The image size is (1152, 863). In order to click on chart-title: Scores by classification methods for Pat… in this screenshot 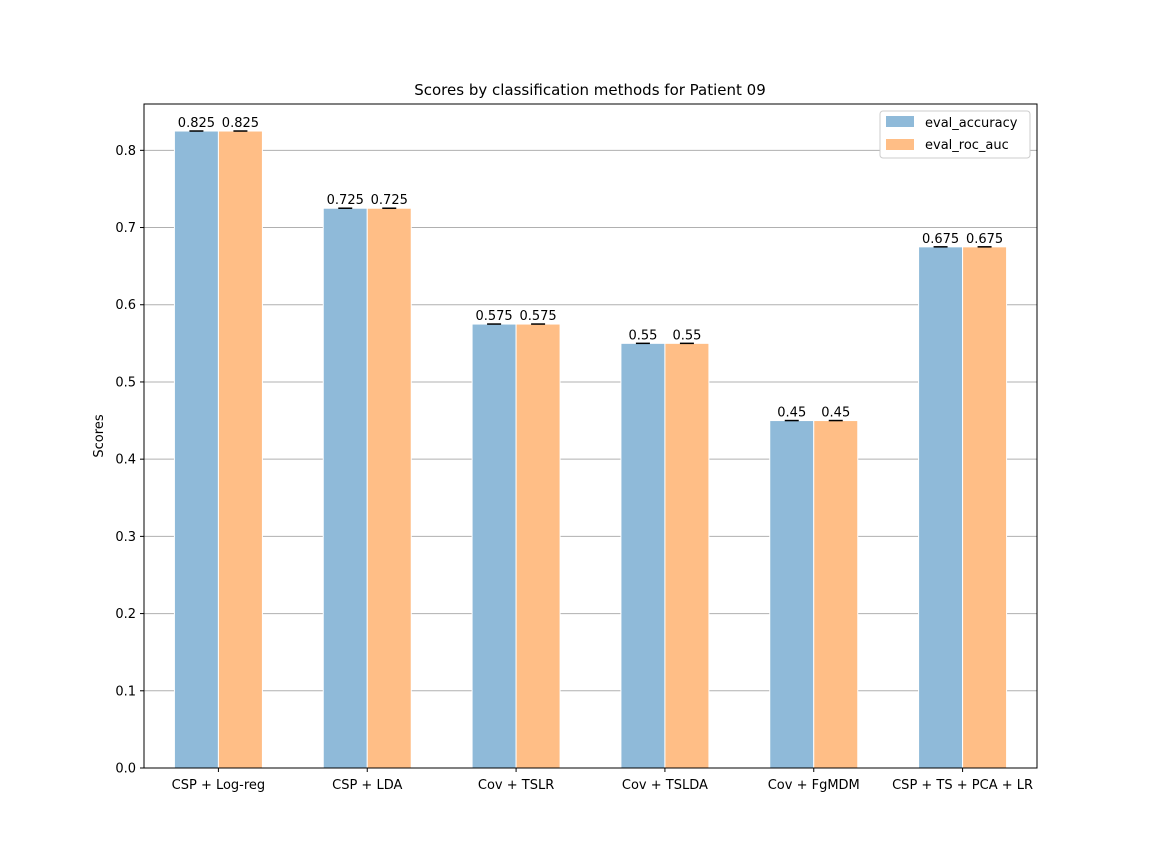, I will do `click(590, 90)`.